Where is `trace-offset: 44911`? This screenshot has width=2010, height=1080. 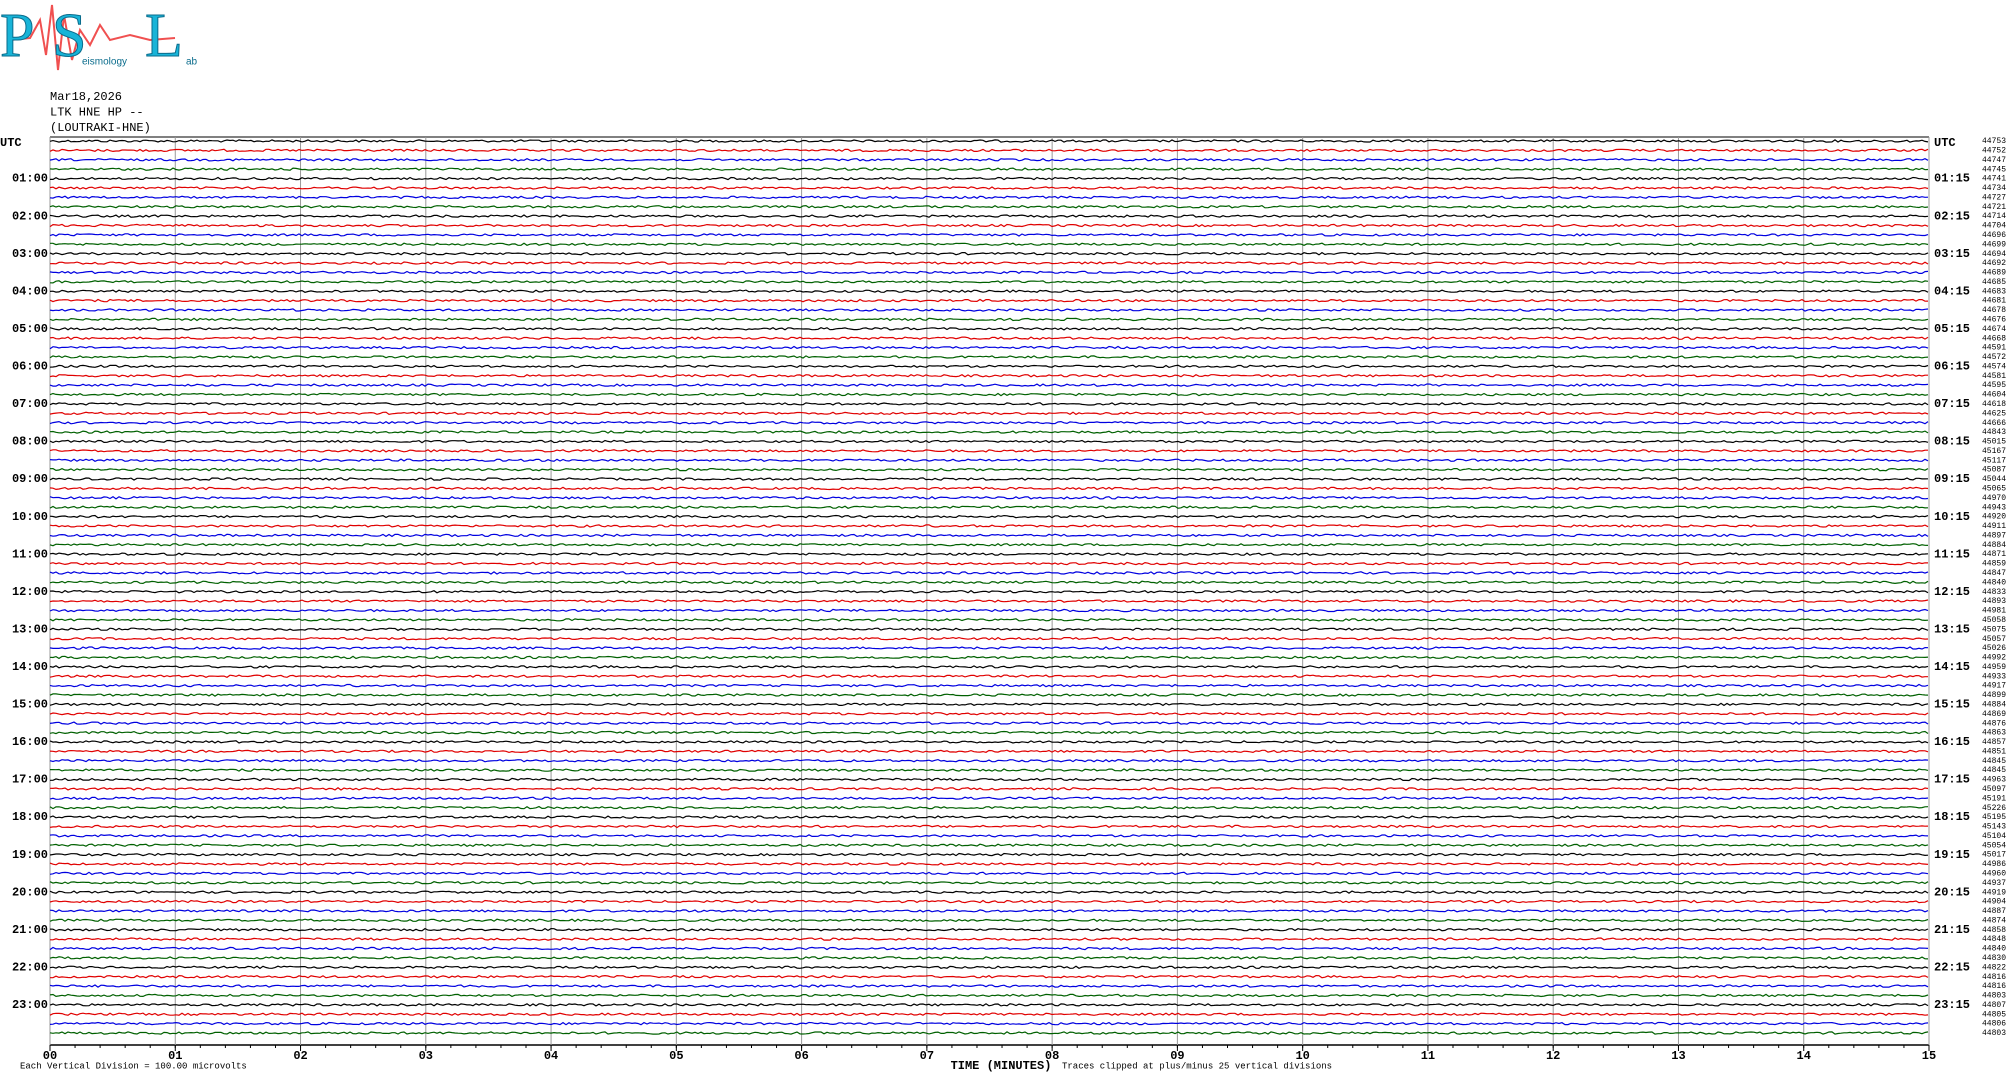 trace-offset: 44911 is located at coordinates (1994, 526).